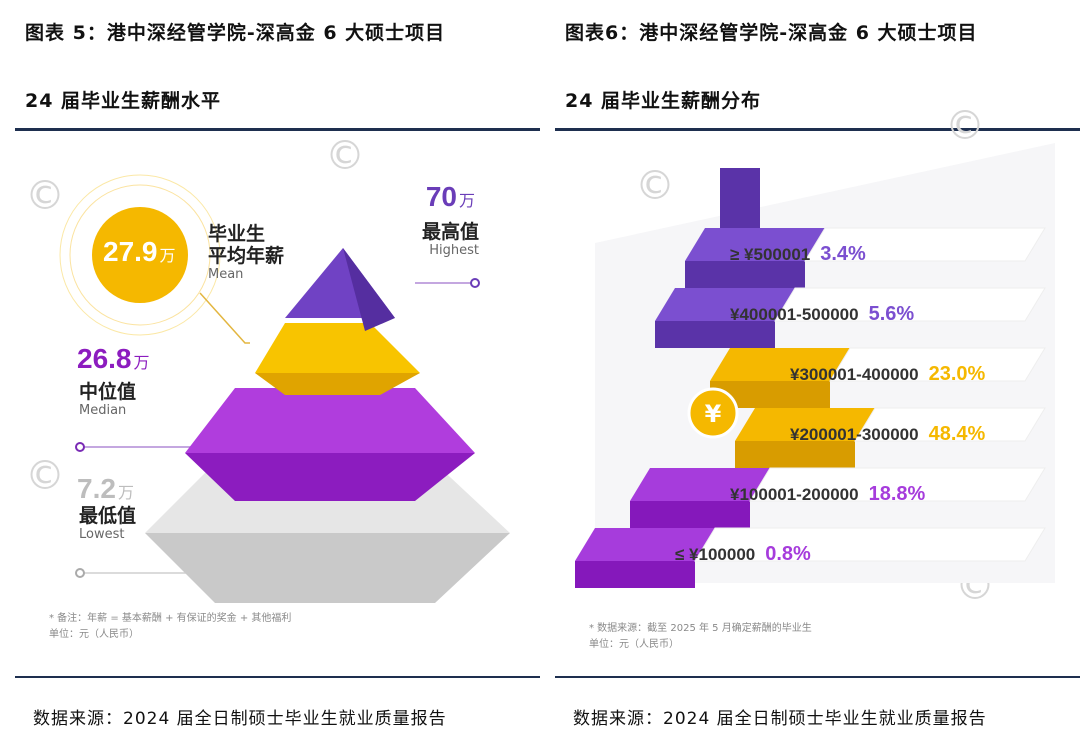 The image size is (1080, 748). What do you see at coordinates (891, 314) in the screenshot?
I see `stair-percent: 5.6%` at bounding box center [891, 314].